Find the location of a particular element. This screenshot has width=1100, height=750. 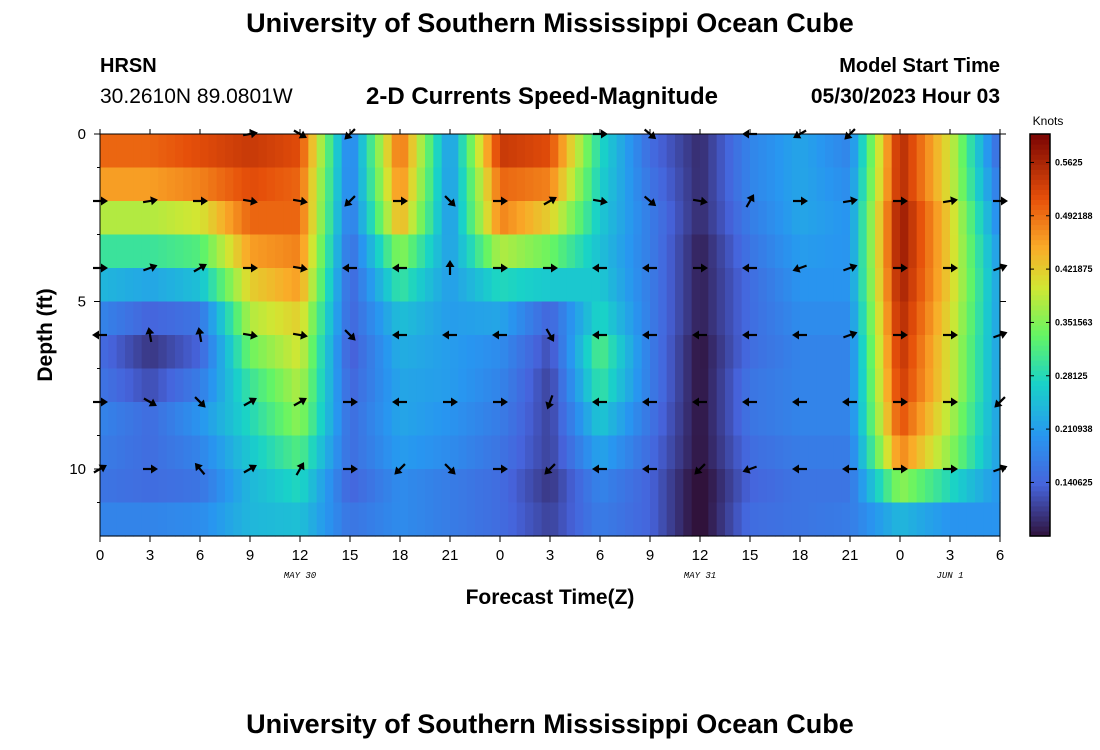

colorbar-tick-label: 0.492188 is located at coordinates (1074, 216).